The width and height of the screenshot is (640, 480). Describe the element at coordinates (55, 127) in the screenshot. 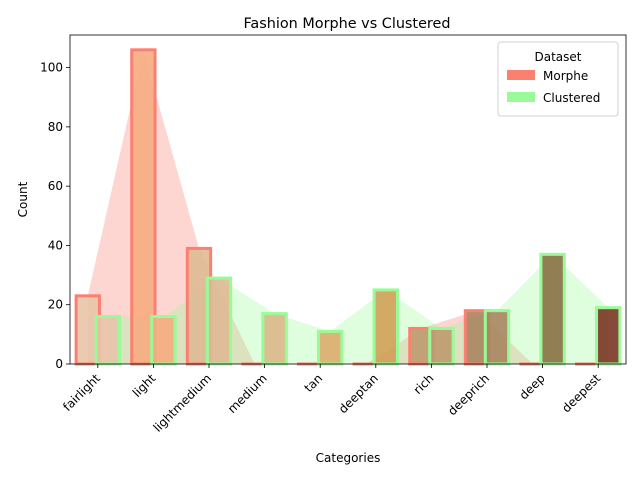

I see `y-tick-label: 80` at that location.